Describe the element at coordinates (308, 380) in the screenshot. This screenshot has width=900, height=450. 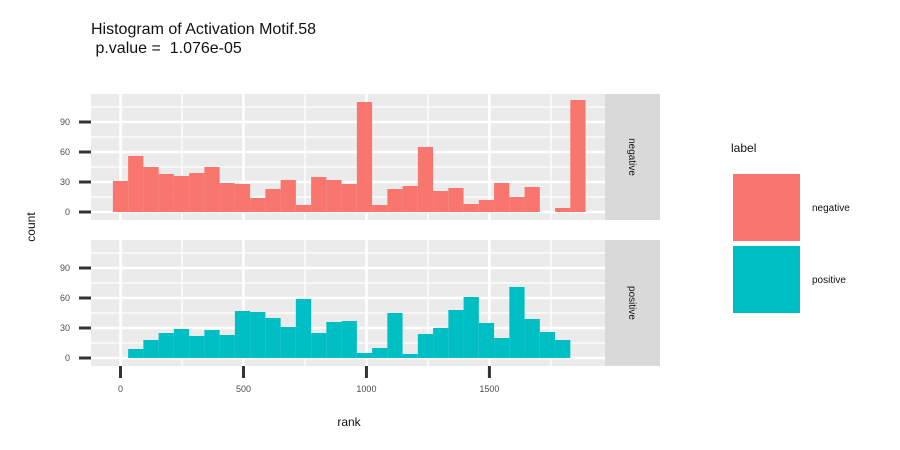
I see `x-axis: 0 500 1000 1500` at that location.